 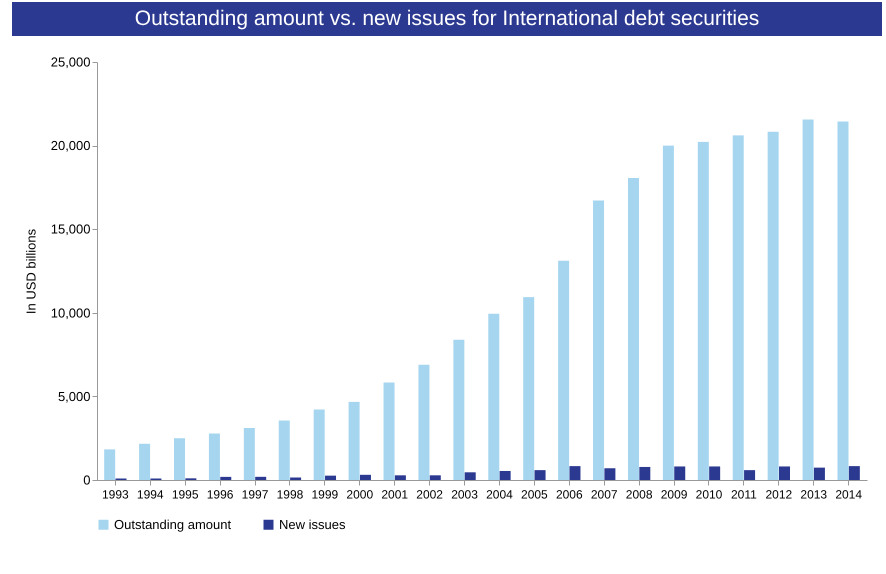 What do you see at coordinates (778, 495) in the screenshot?
I see `x-tick-label: 2012` at bounding box center [778, 495].